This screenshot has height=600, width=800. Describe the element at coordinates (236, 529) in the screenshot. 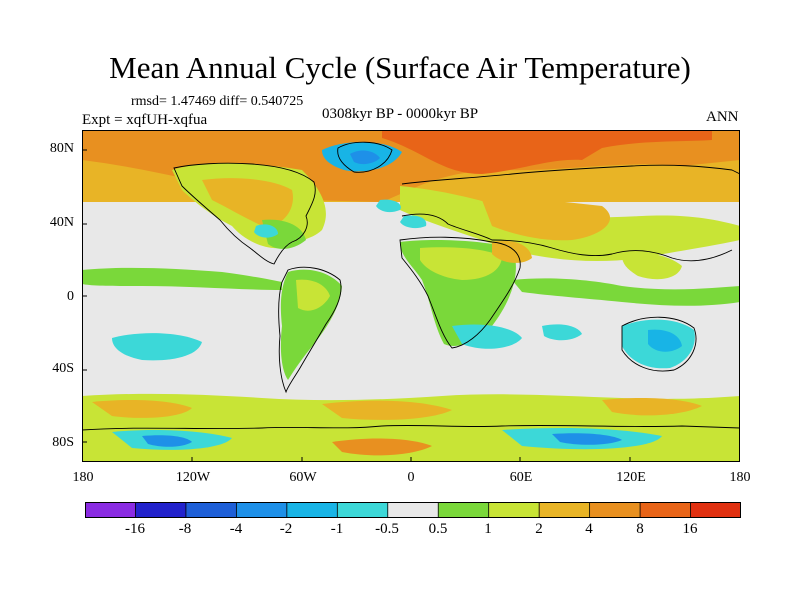

I see `colorbar-label: -4` at that location.